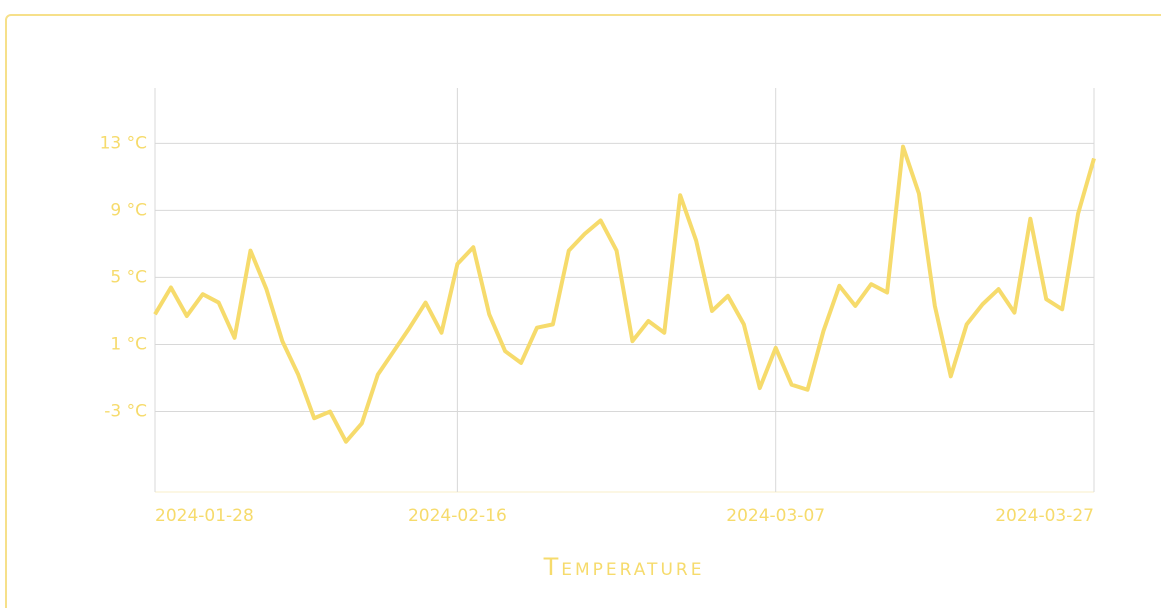  I want to click on chart-title: Temperature, so click(624, 567).